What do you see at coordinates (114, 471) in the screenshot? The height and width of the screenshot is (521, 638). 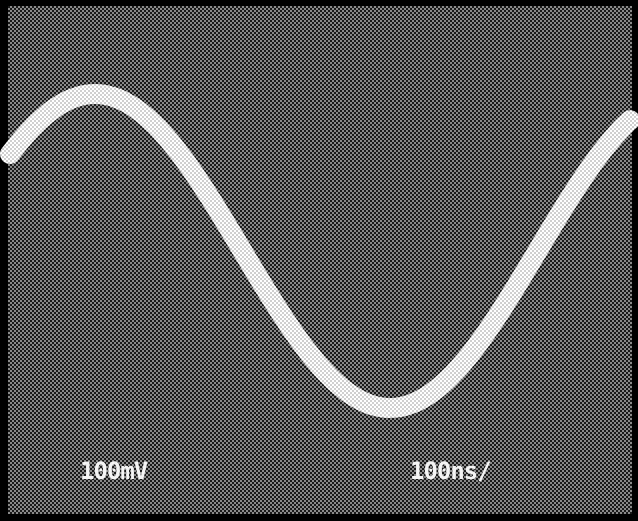 I see `voltage-scale: 100mV` at bounding box center [114, 471].